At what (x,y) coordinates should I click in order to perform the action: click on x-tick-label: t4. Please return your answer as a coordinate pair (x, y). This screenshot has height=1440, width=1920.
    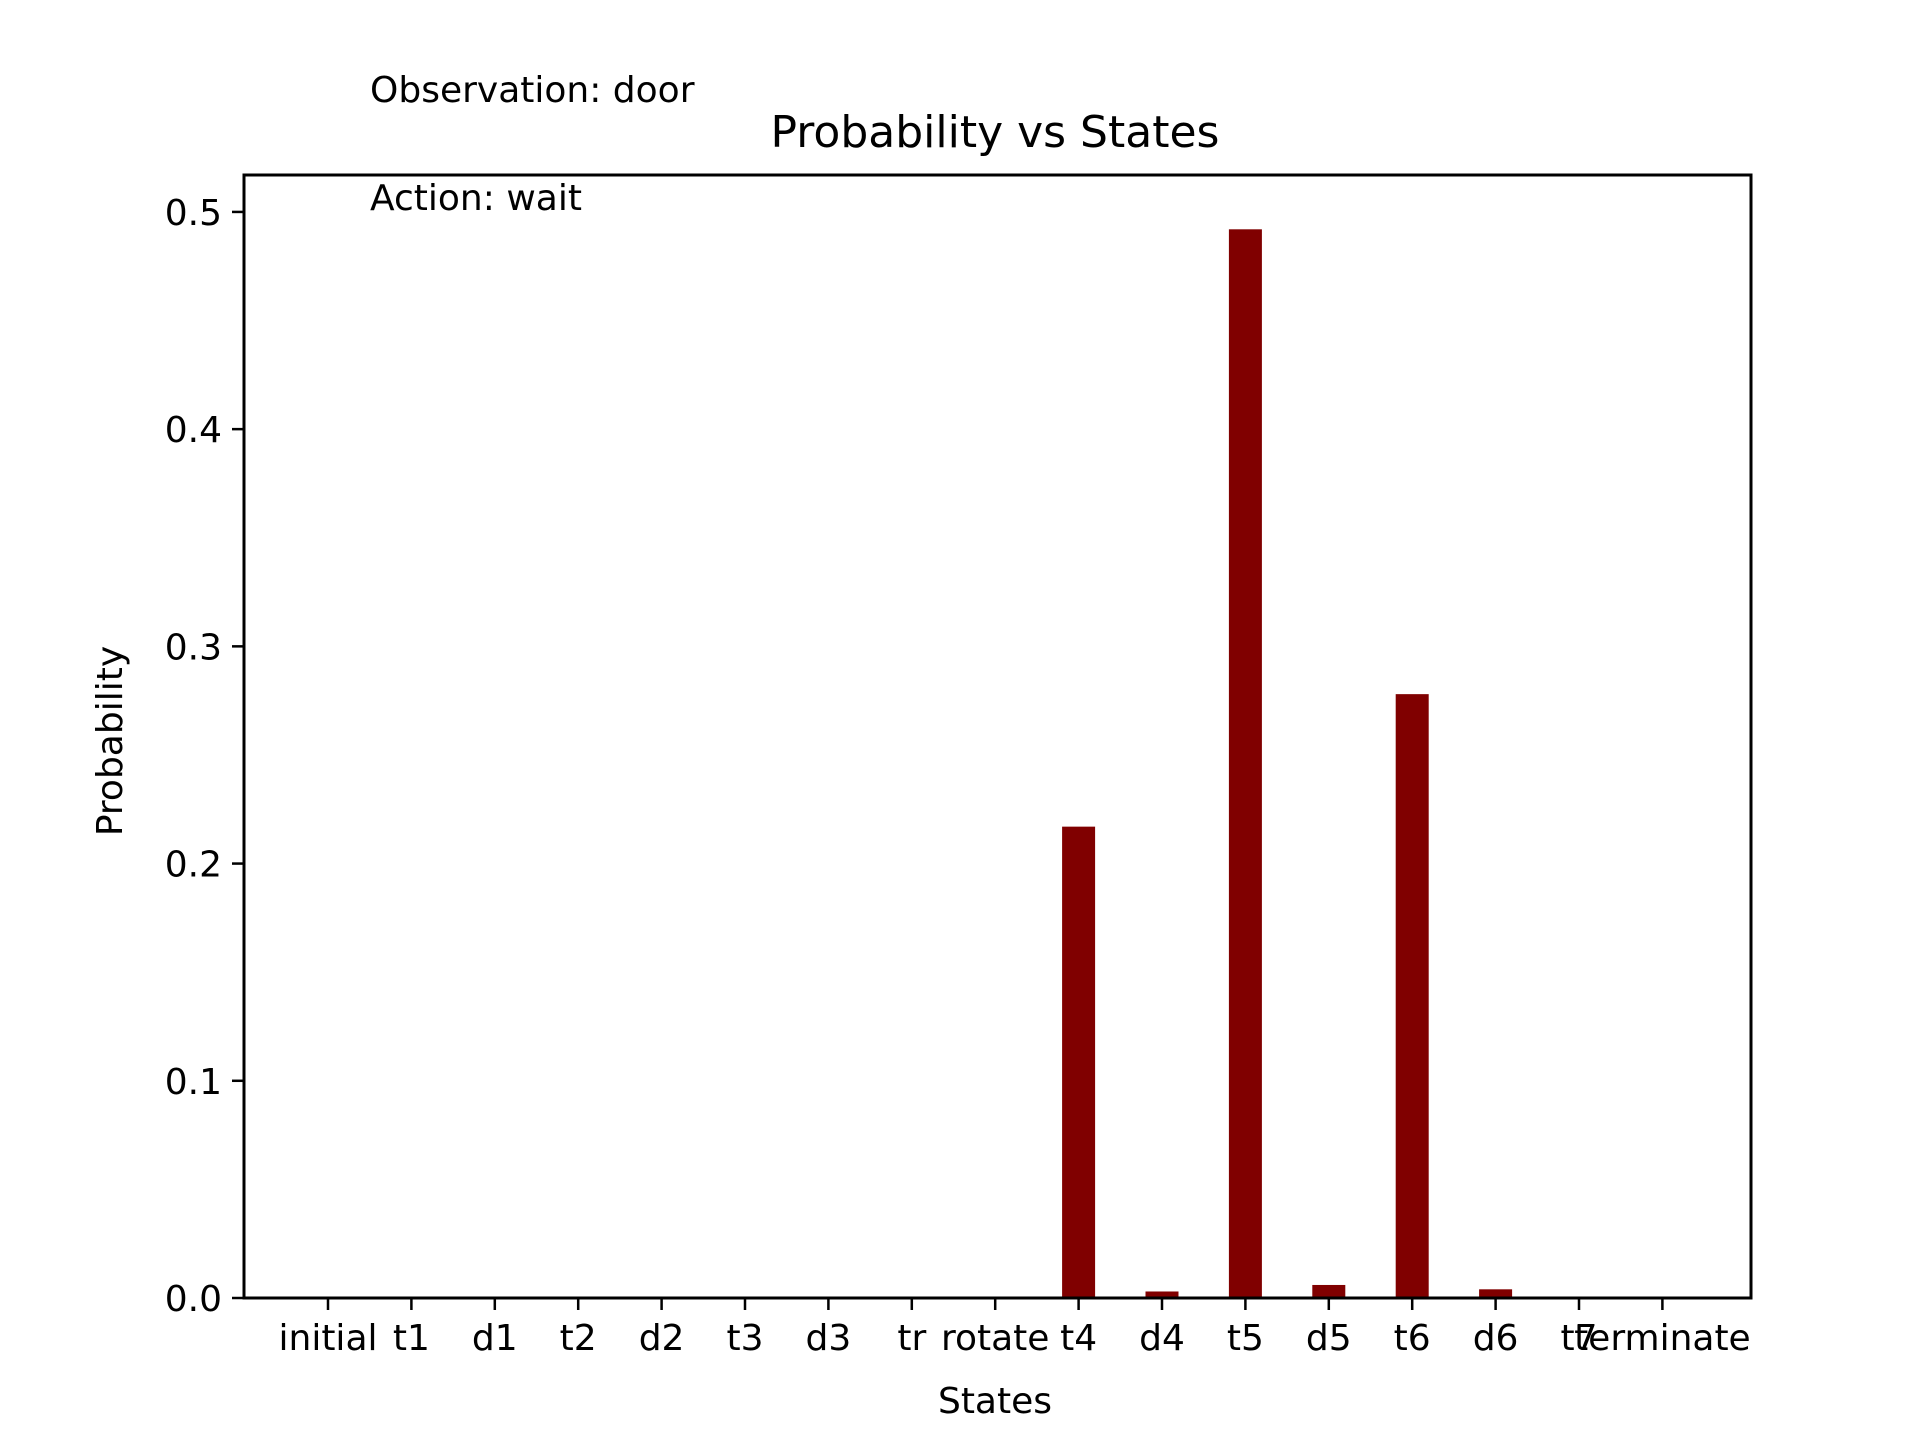
    Looking at the image, I should click on (1078, 1338).